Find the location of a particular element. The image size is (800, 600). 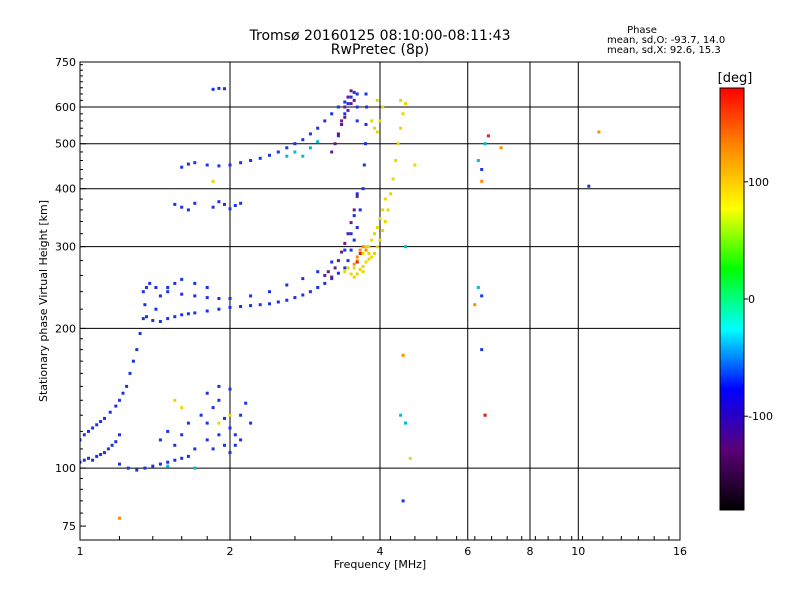

colorbar-gradient is located at coordinates (732, 299).